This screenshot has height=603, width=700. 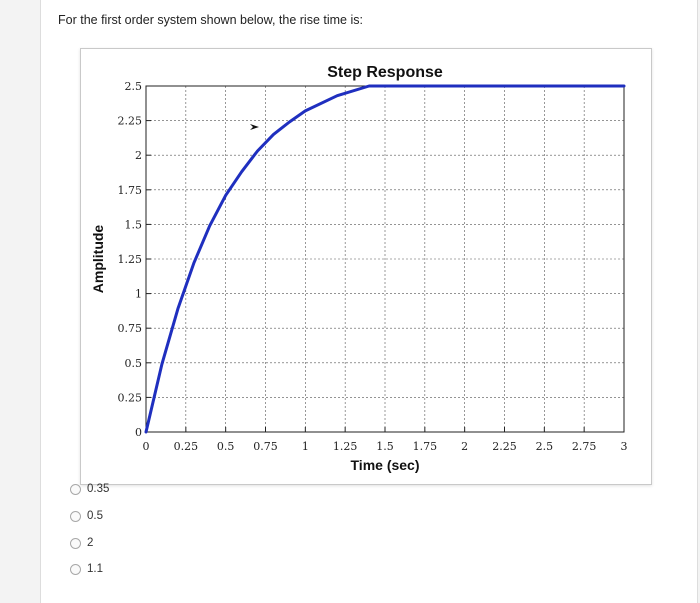 I want to click on x-tick-label: 0, so click(x=146, y=446).